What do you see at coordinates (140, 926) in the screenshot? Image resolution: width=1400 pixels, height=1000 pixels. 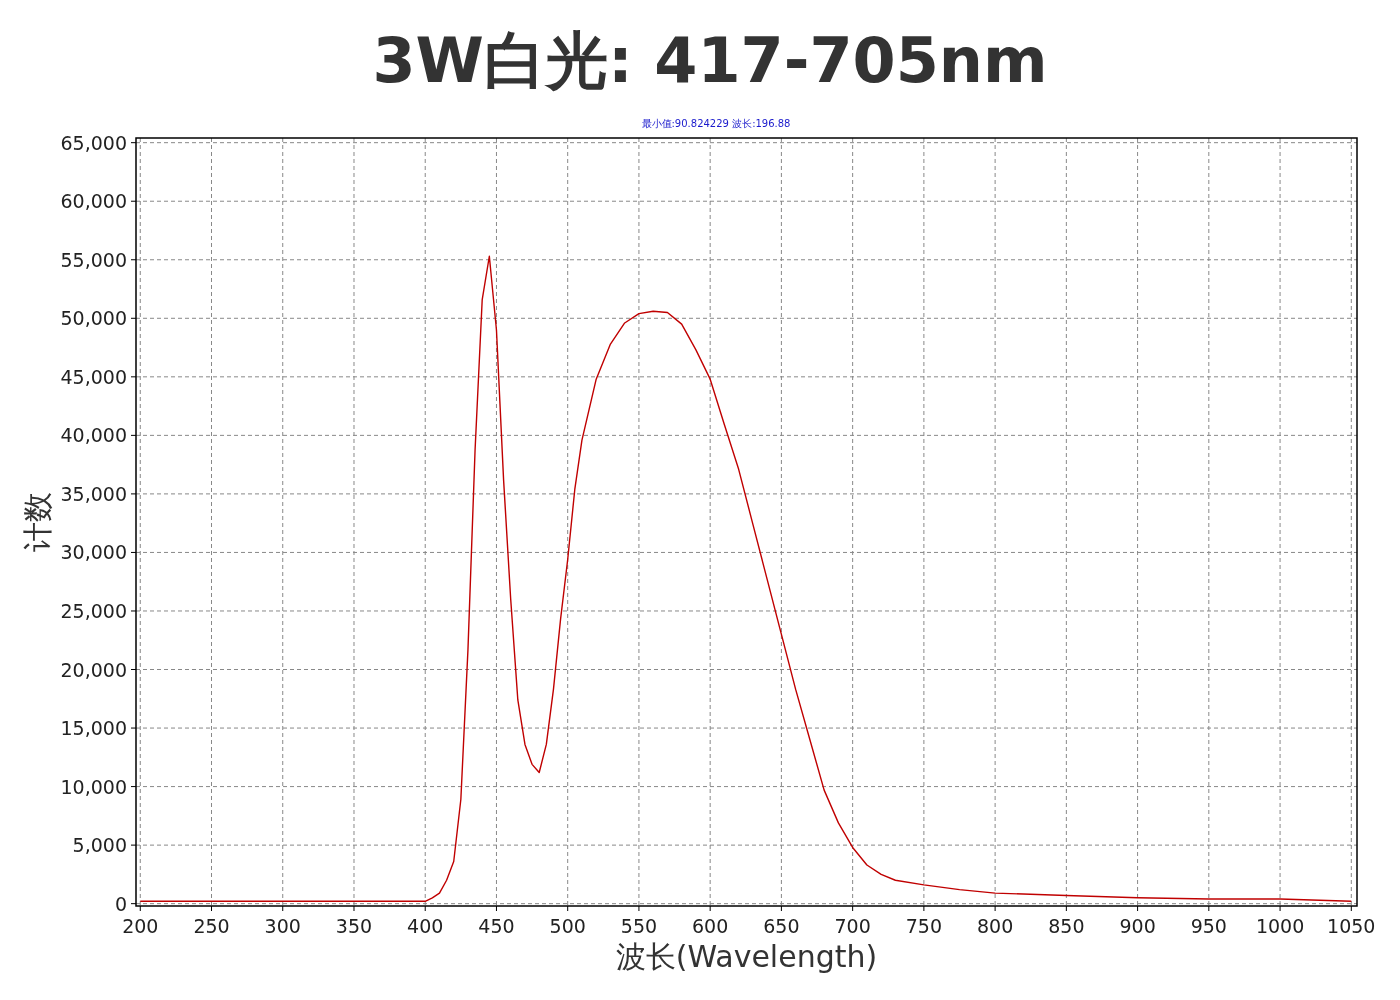 I see `x-tick-label: 200` at bounding box center [140, 926].